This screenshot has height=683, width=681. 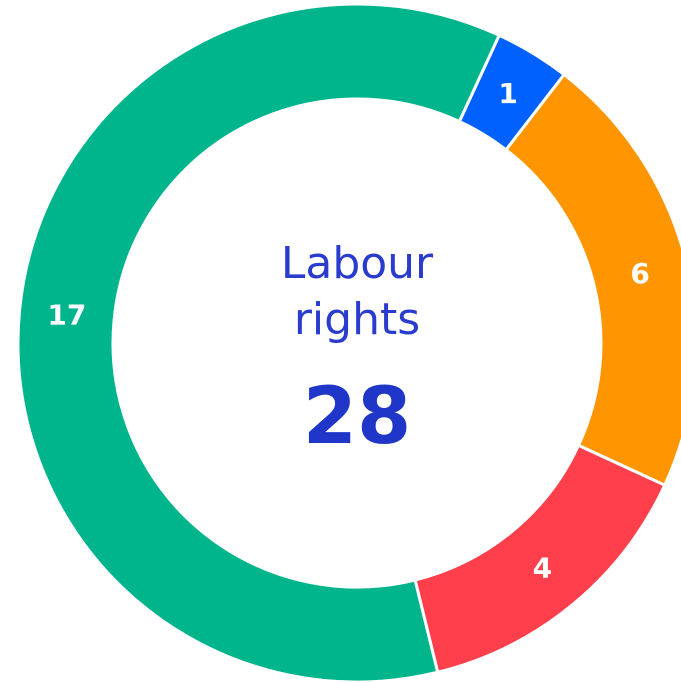 I want to click on segment-label: 1, so click(x=507, y=93).